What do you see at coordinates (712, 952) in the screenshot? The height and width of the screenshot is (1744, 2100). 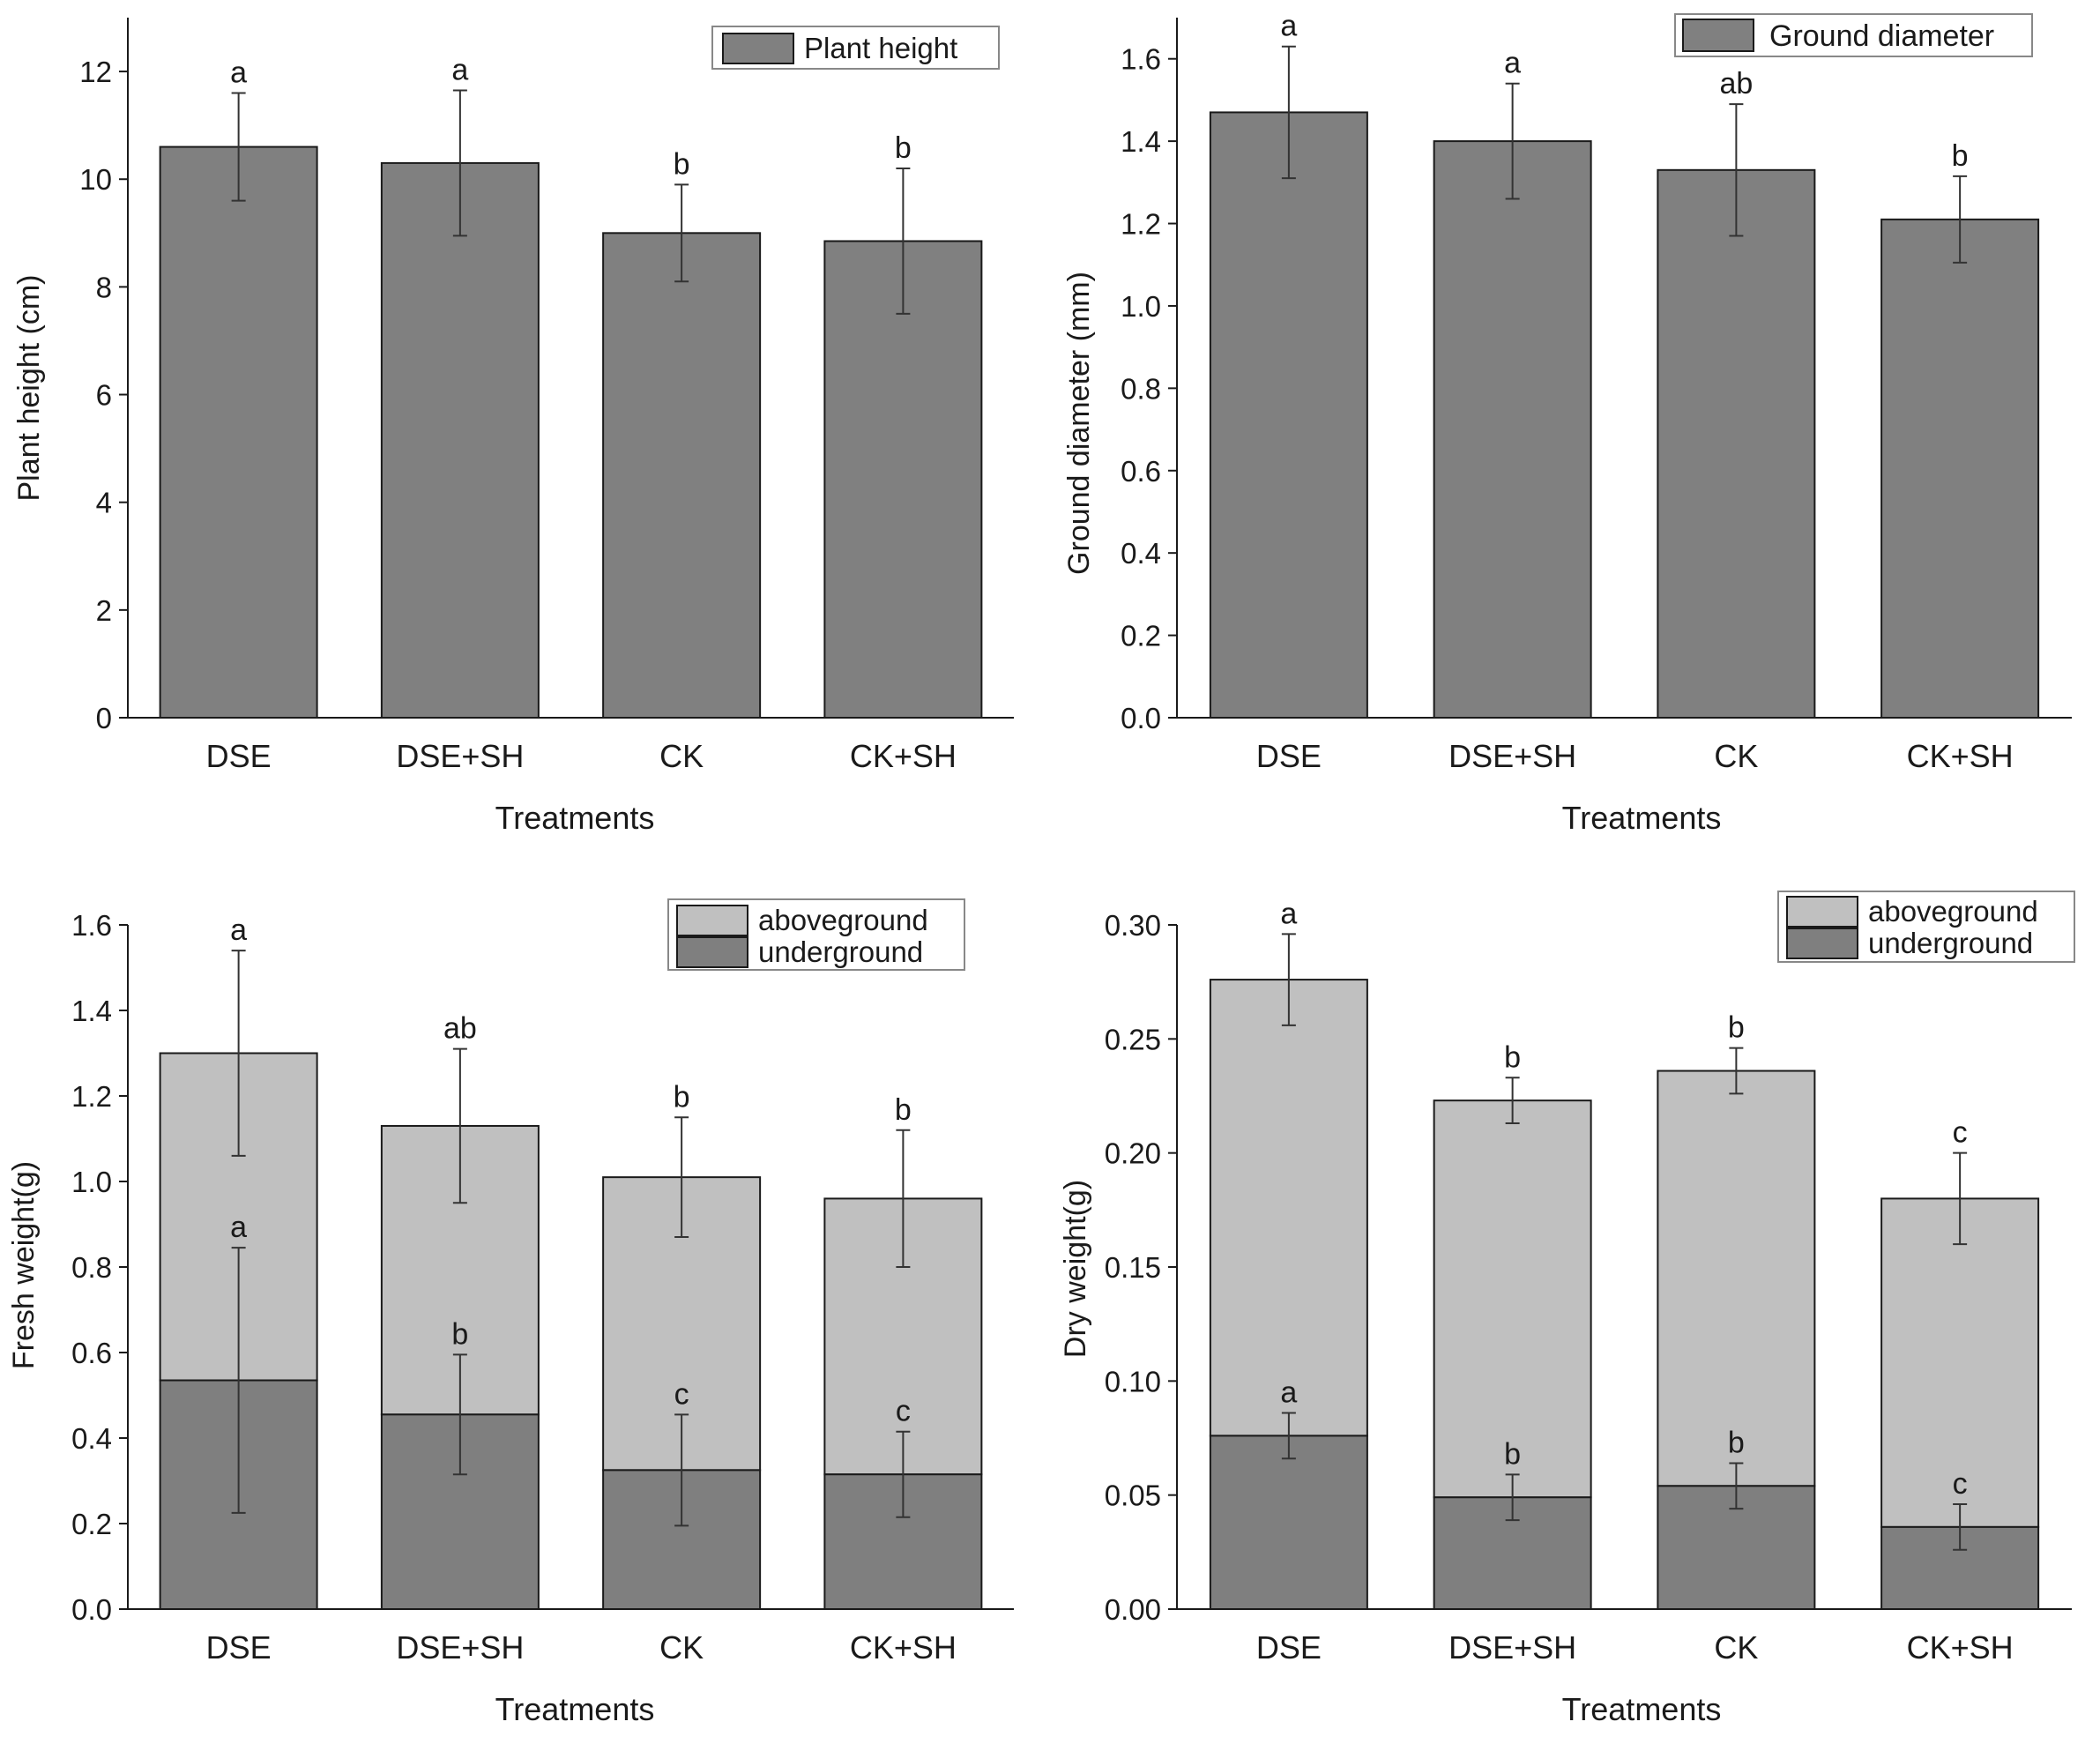 I see `fresh-weight-legend-swatch-underground` at bounding box center [712, 952].